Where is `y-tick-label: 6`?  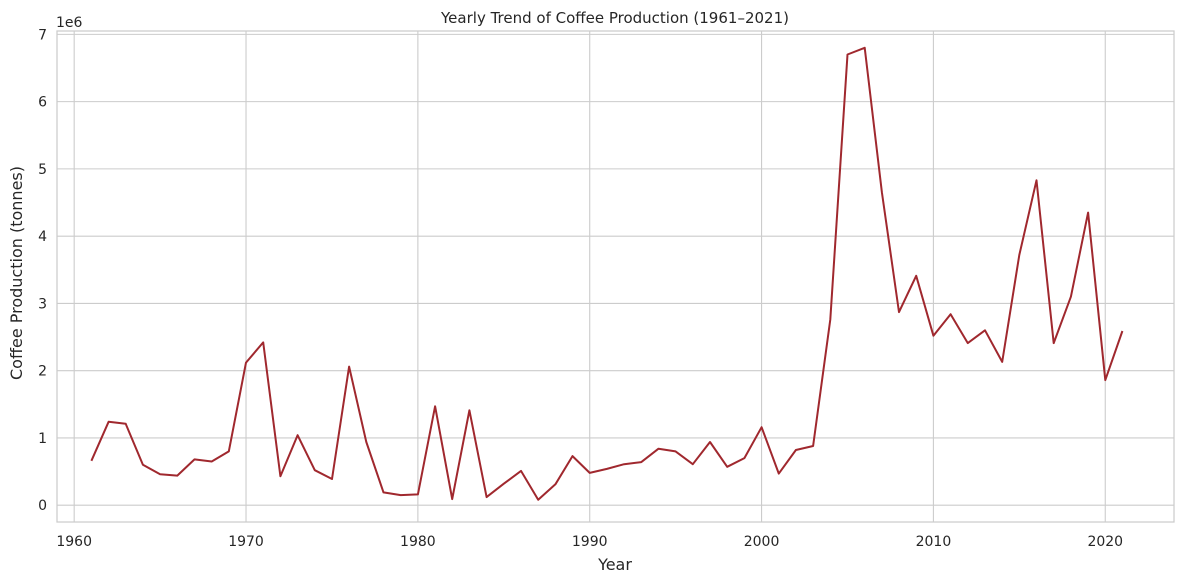 y-tick-label: 6 is located at coordinates (42, 103).